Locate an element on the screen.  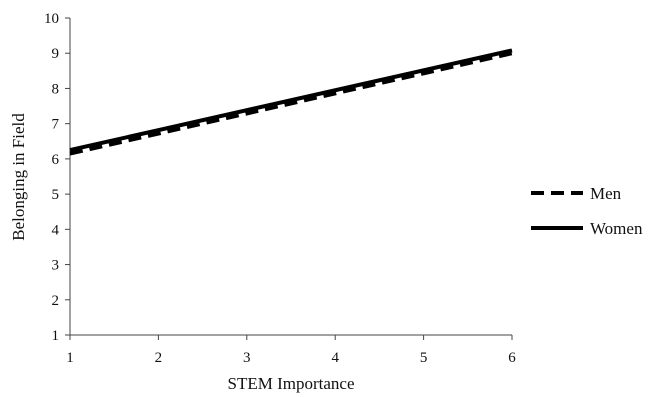
legend-item-women: Women is located at coordinates (587, 228).